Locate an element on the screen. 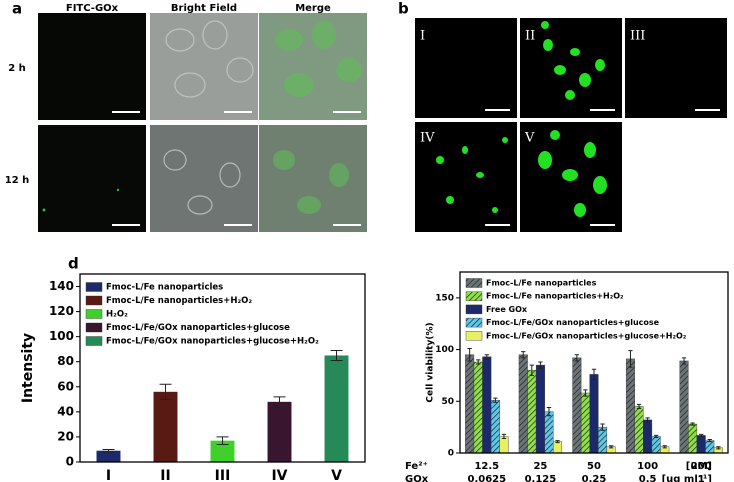 This screenshot has height=482, width=734. panel-label: a is located at coordinates (17, 9).